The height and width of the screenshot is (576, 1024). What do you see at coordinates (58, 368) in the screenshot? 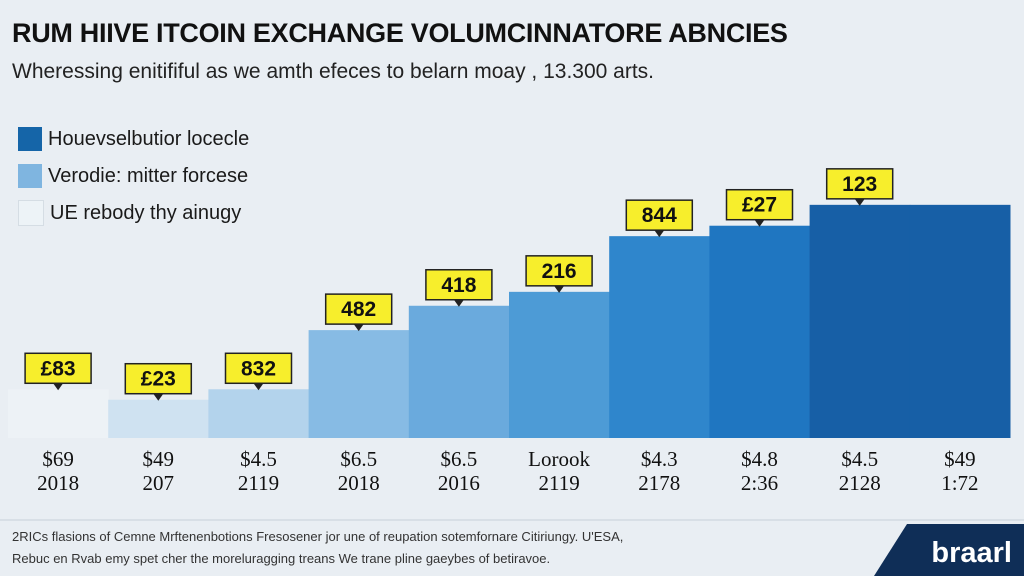
I see `data-label: £83` at bounding box center [58, 368].